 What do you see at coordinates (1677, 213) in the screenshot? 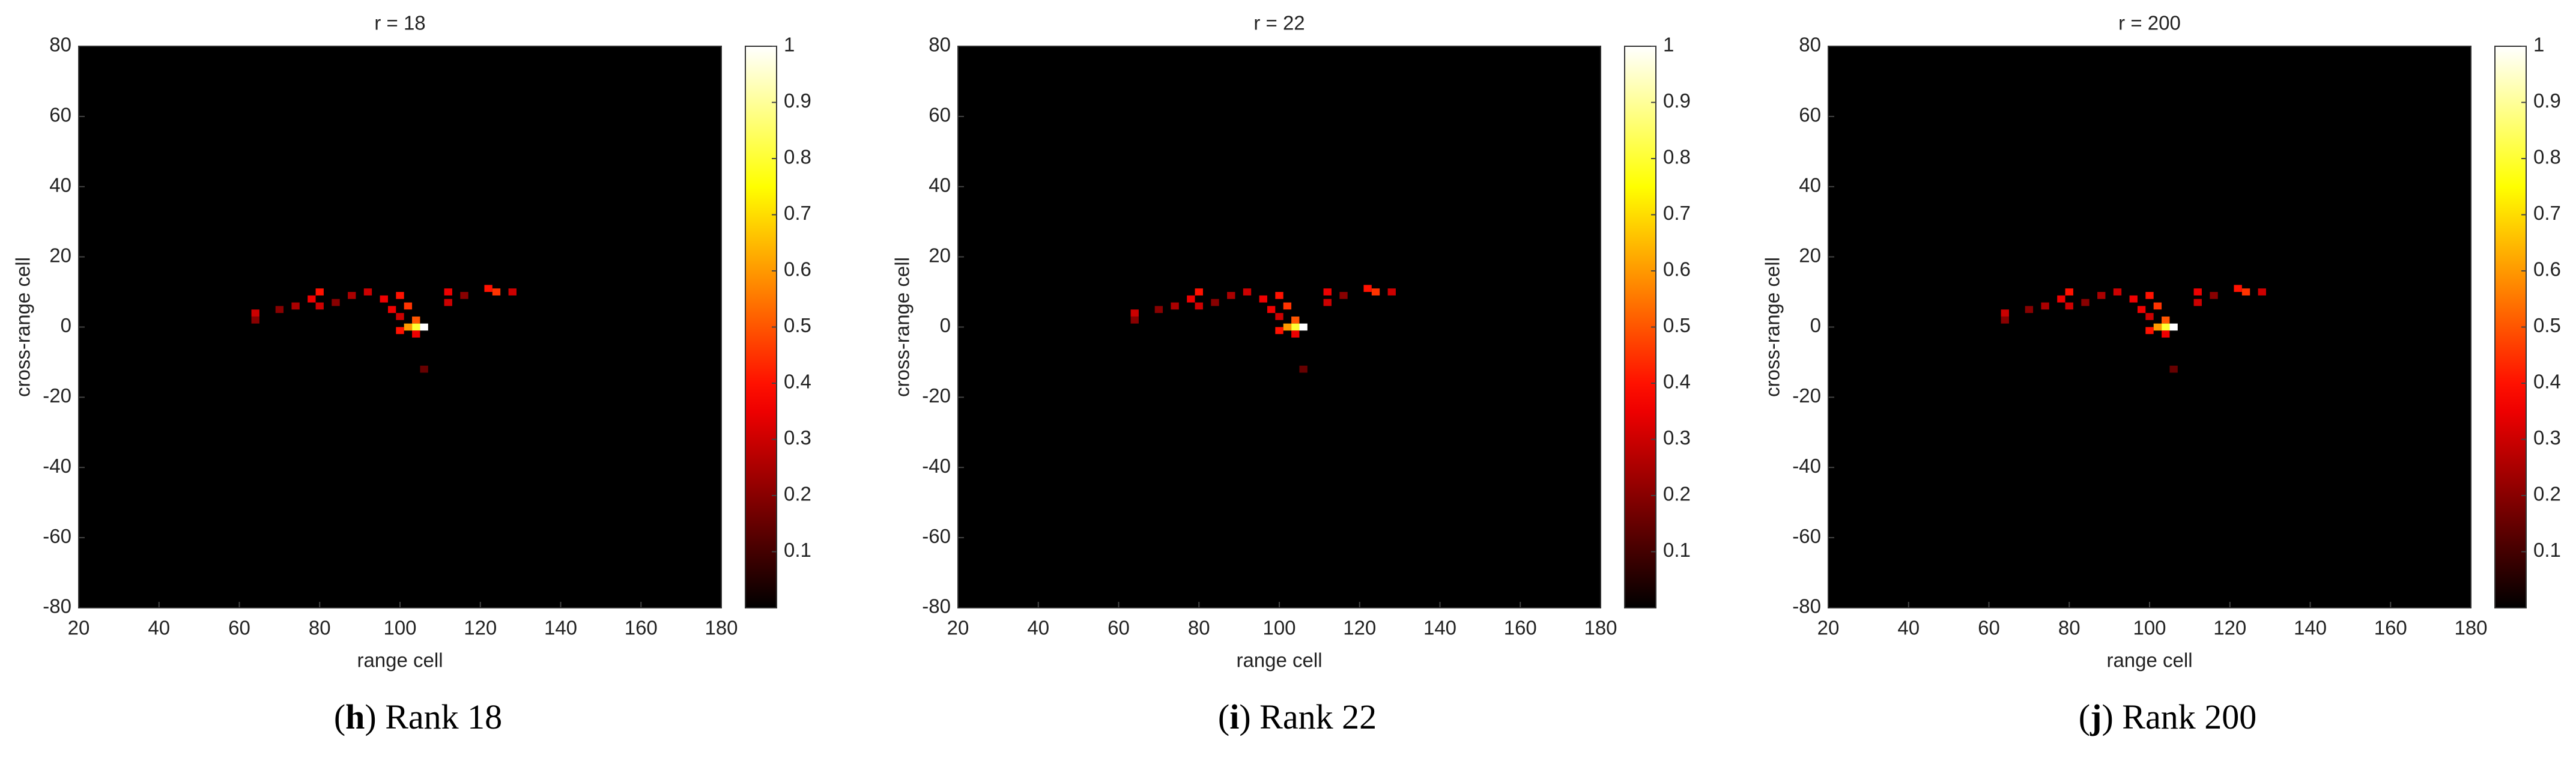
I see `colorbar-tick-label: 0.7` at bounding box center [1677, 213].